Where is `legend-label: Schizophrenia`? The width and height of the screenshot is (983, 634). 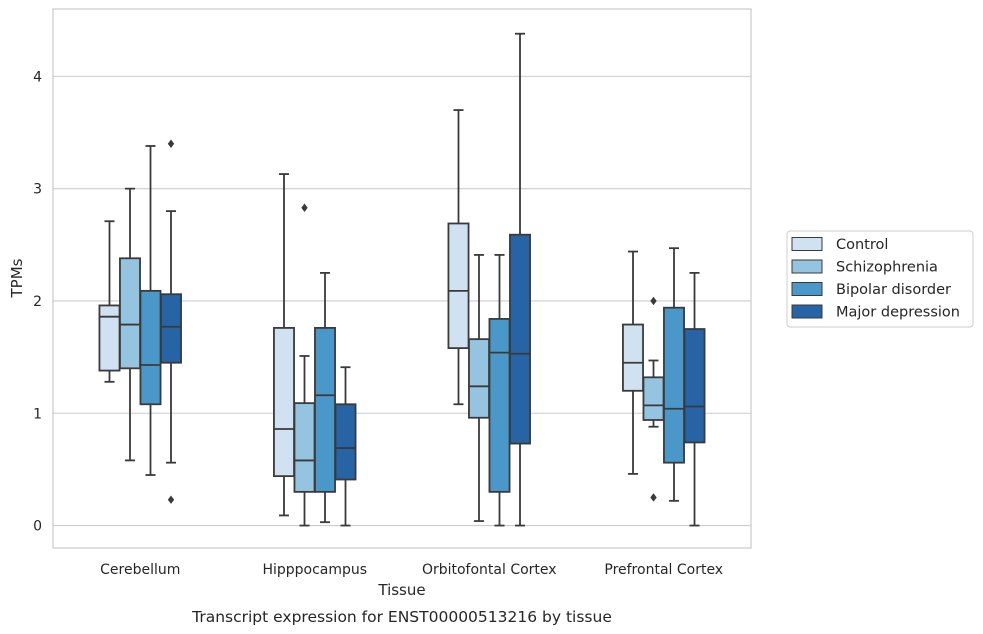 legend-label: Schizophrenia is located at coordinates (887, 268).